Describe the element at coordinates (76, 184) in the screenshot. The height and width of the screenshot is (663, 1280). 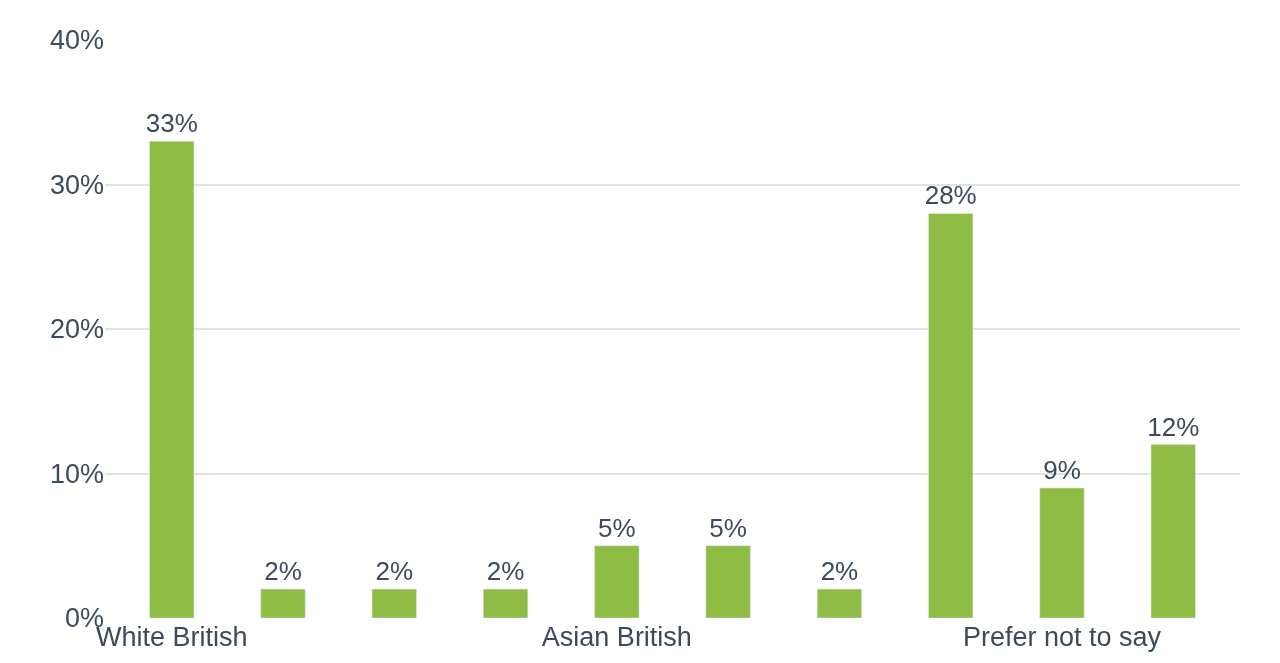
I see `y-tick-label: 30%` at that location.